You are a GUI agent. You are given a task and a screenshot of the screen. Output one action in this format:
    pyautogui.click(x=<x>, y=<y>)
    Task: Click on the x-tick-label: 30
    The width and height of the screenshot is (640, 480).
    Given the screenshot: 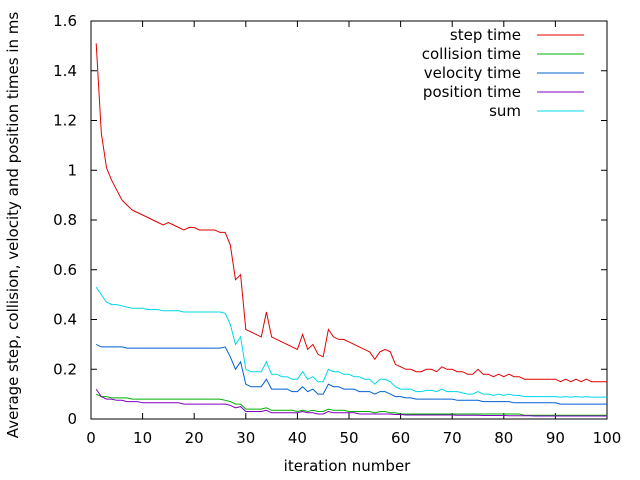 What is the action you would take?
    pyautogui.click(x=245, y=438)
    